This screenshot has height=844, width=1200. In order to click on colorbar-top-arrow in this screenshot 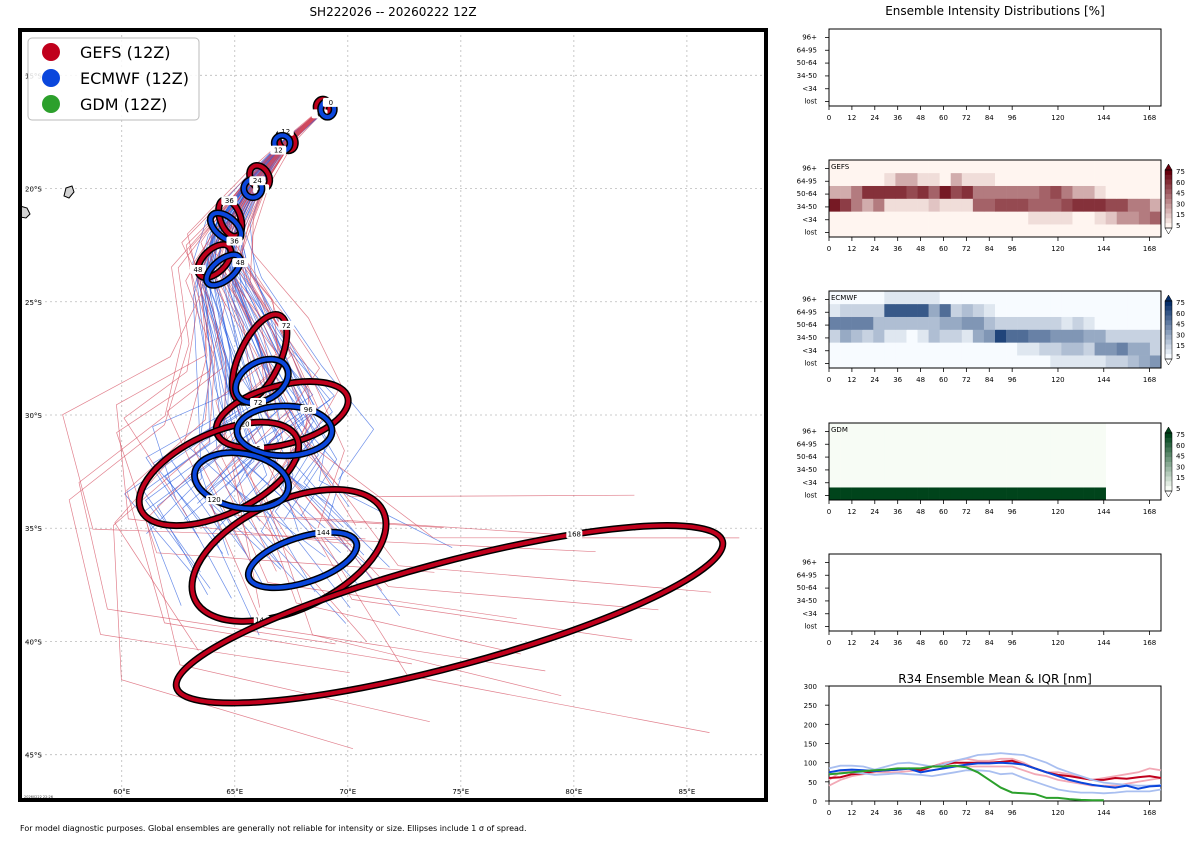, I will do `click(1168, 430)`.